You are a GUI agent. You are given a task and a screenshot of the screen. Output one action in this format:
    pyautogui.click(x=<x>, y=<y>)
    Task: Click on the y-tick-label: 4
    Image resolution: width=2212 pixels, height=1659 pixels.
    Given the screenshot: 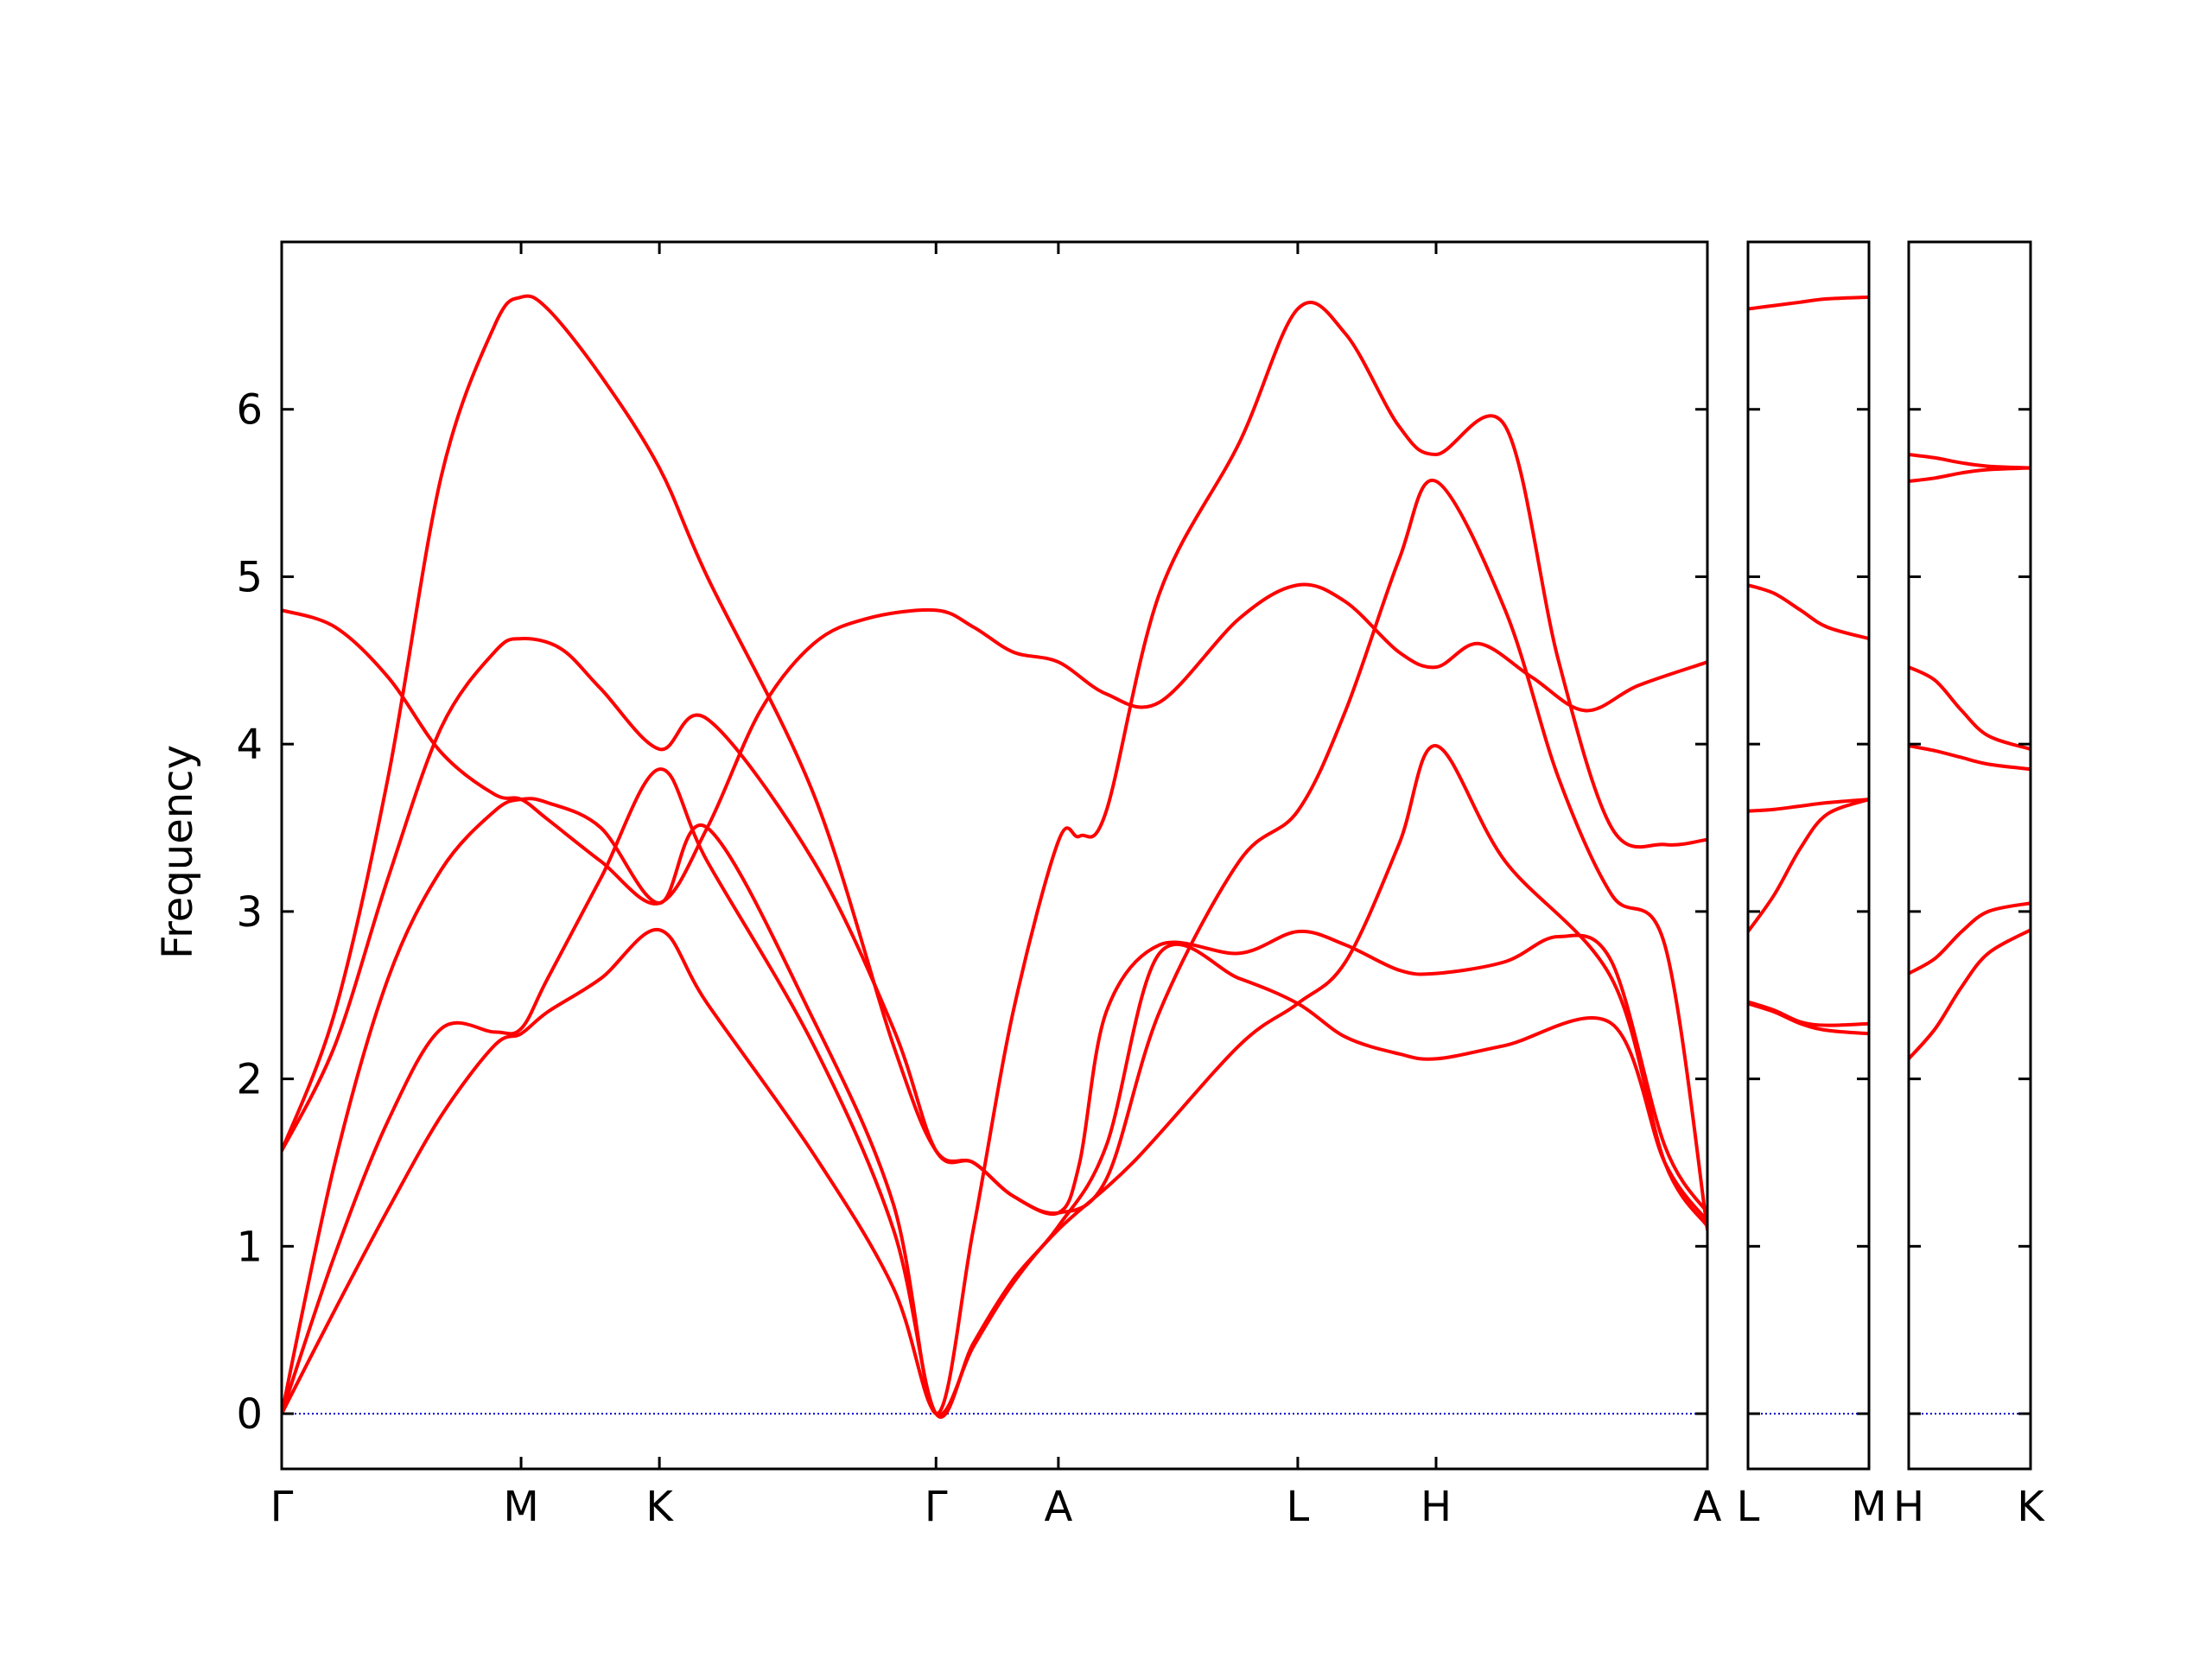 What is the action you would take?
    pyautogui.click(x=249, y=745)
    